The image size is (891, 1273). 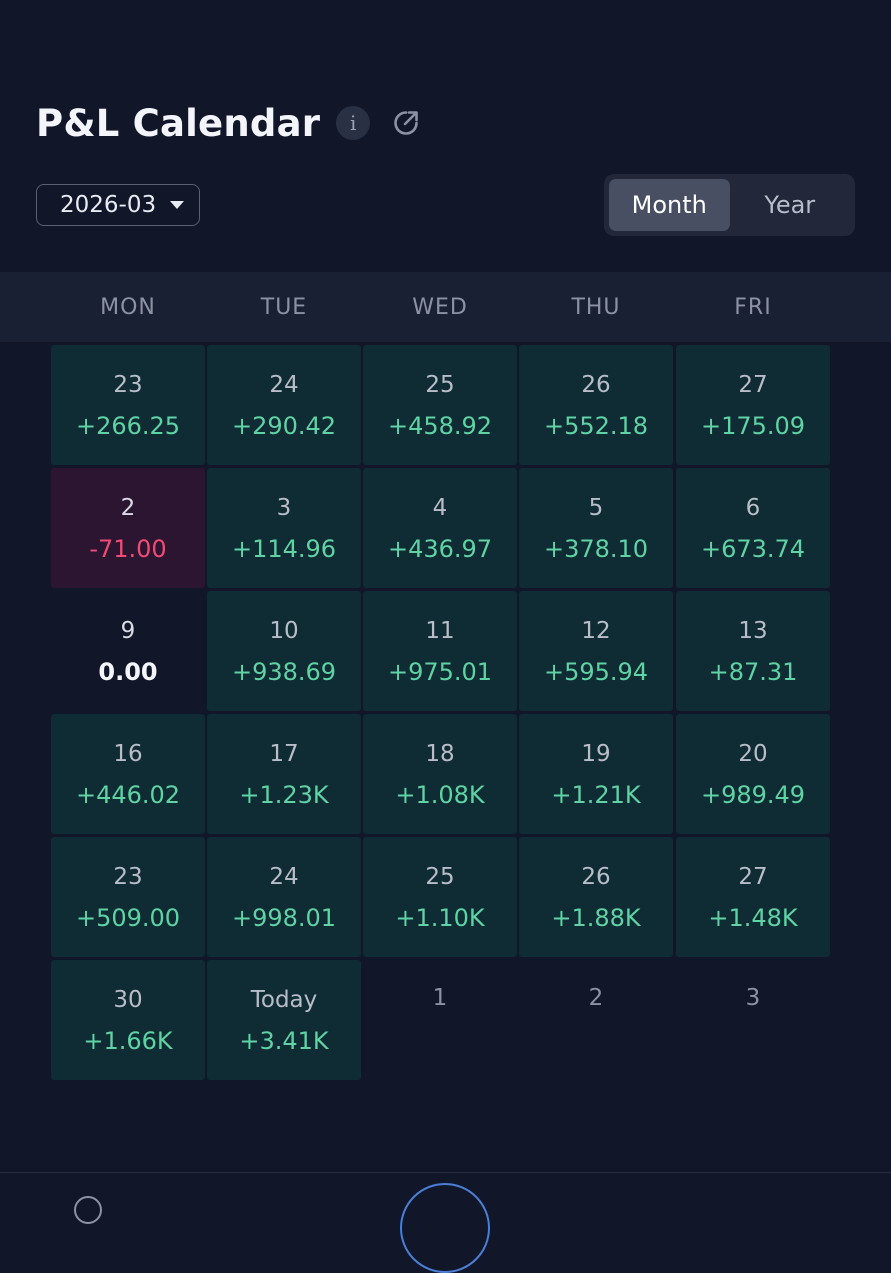 I want to click on calendar-day-pnl: +114.96, so click(x=284, y=548).